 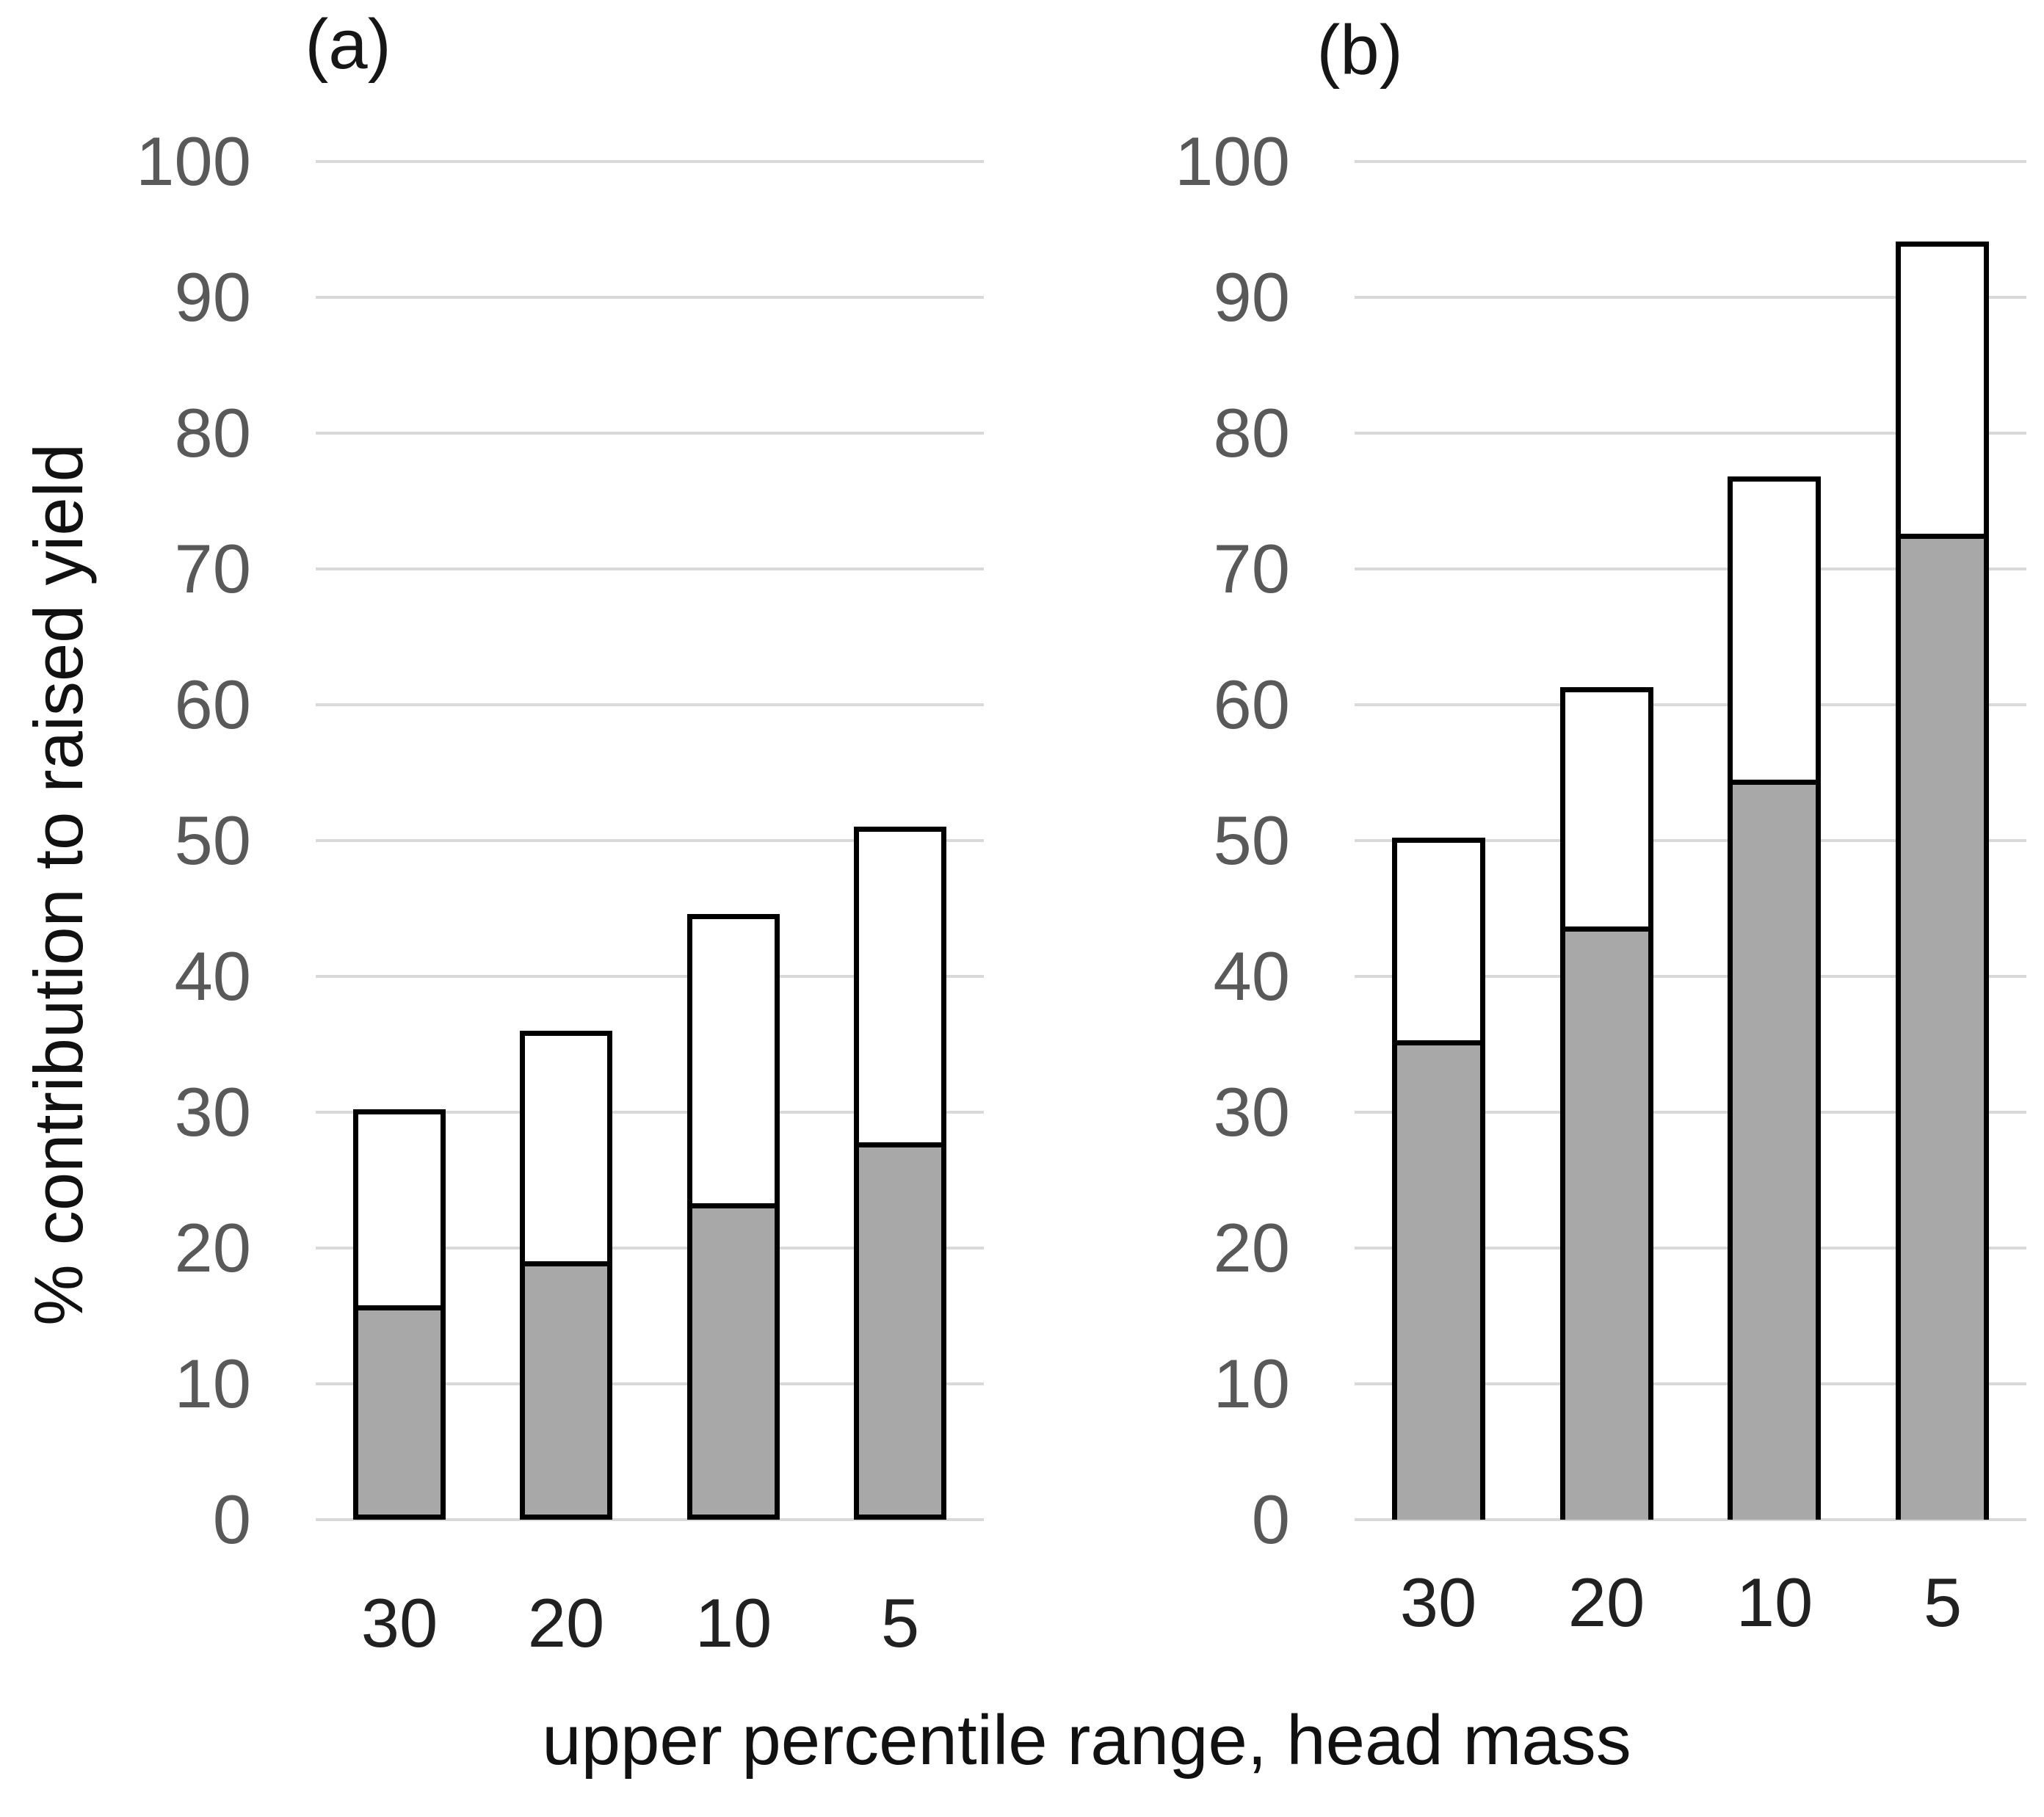 I want to click on panel-b-title: (b), so click(x=1359, y=50).